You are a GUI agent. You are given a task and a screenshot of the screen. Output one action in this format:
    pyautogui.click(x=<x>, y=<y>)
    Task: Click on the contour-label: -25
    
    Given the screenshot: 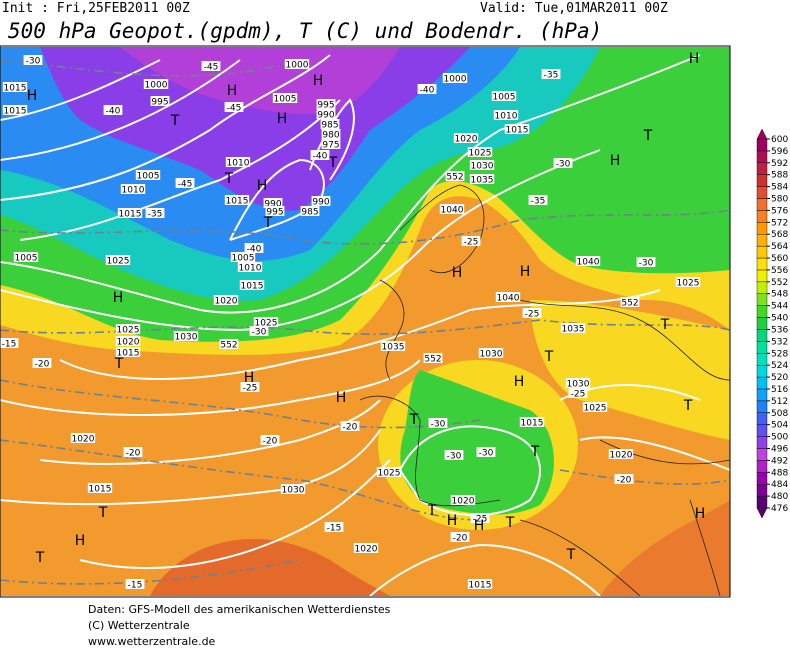 What is the action you would take?
    pyautogui.click(x=578, y=395)
    